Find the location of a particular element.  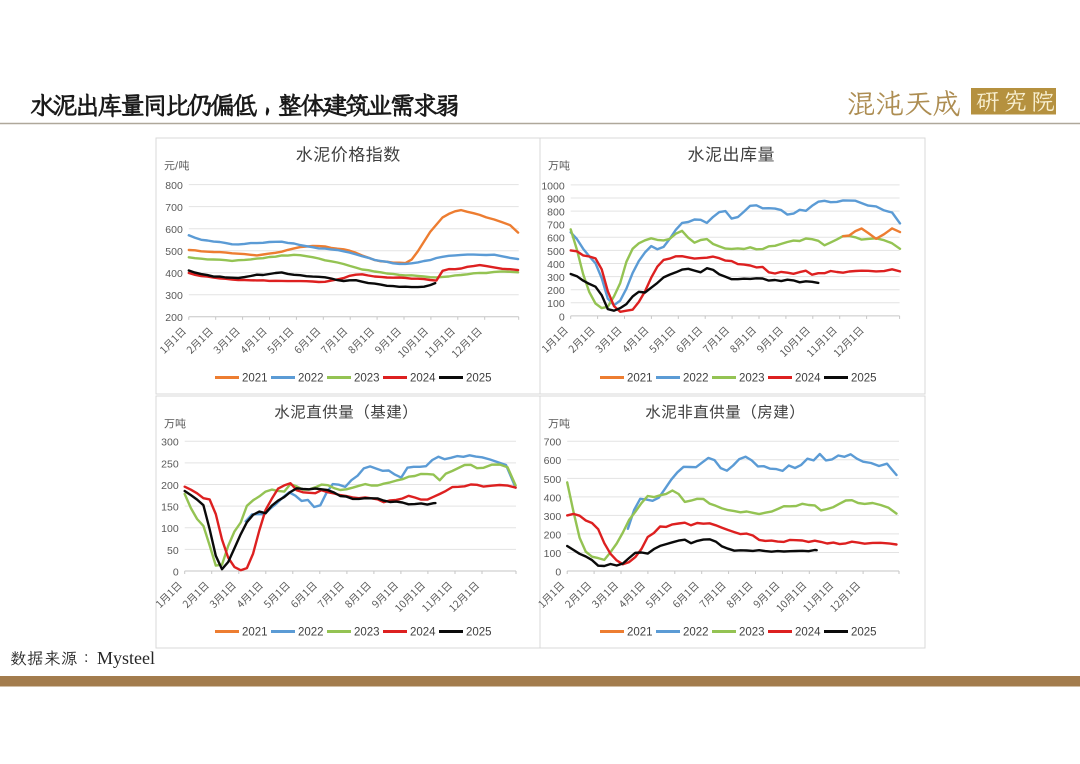

svg-text: 900 is located at coordinates (556, 199).